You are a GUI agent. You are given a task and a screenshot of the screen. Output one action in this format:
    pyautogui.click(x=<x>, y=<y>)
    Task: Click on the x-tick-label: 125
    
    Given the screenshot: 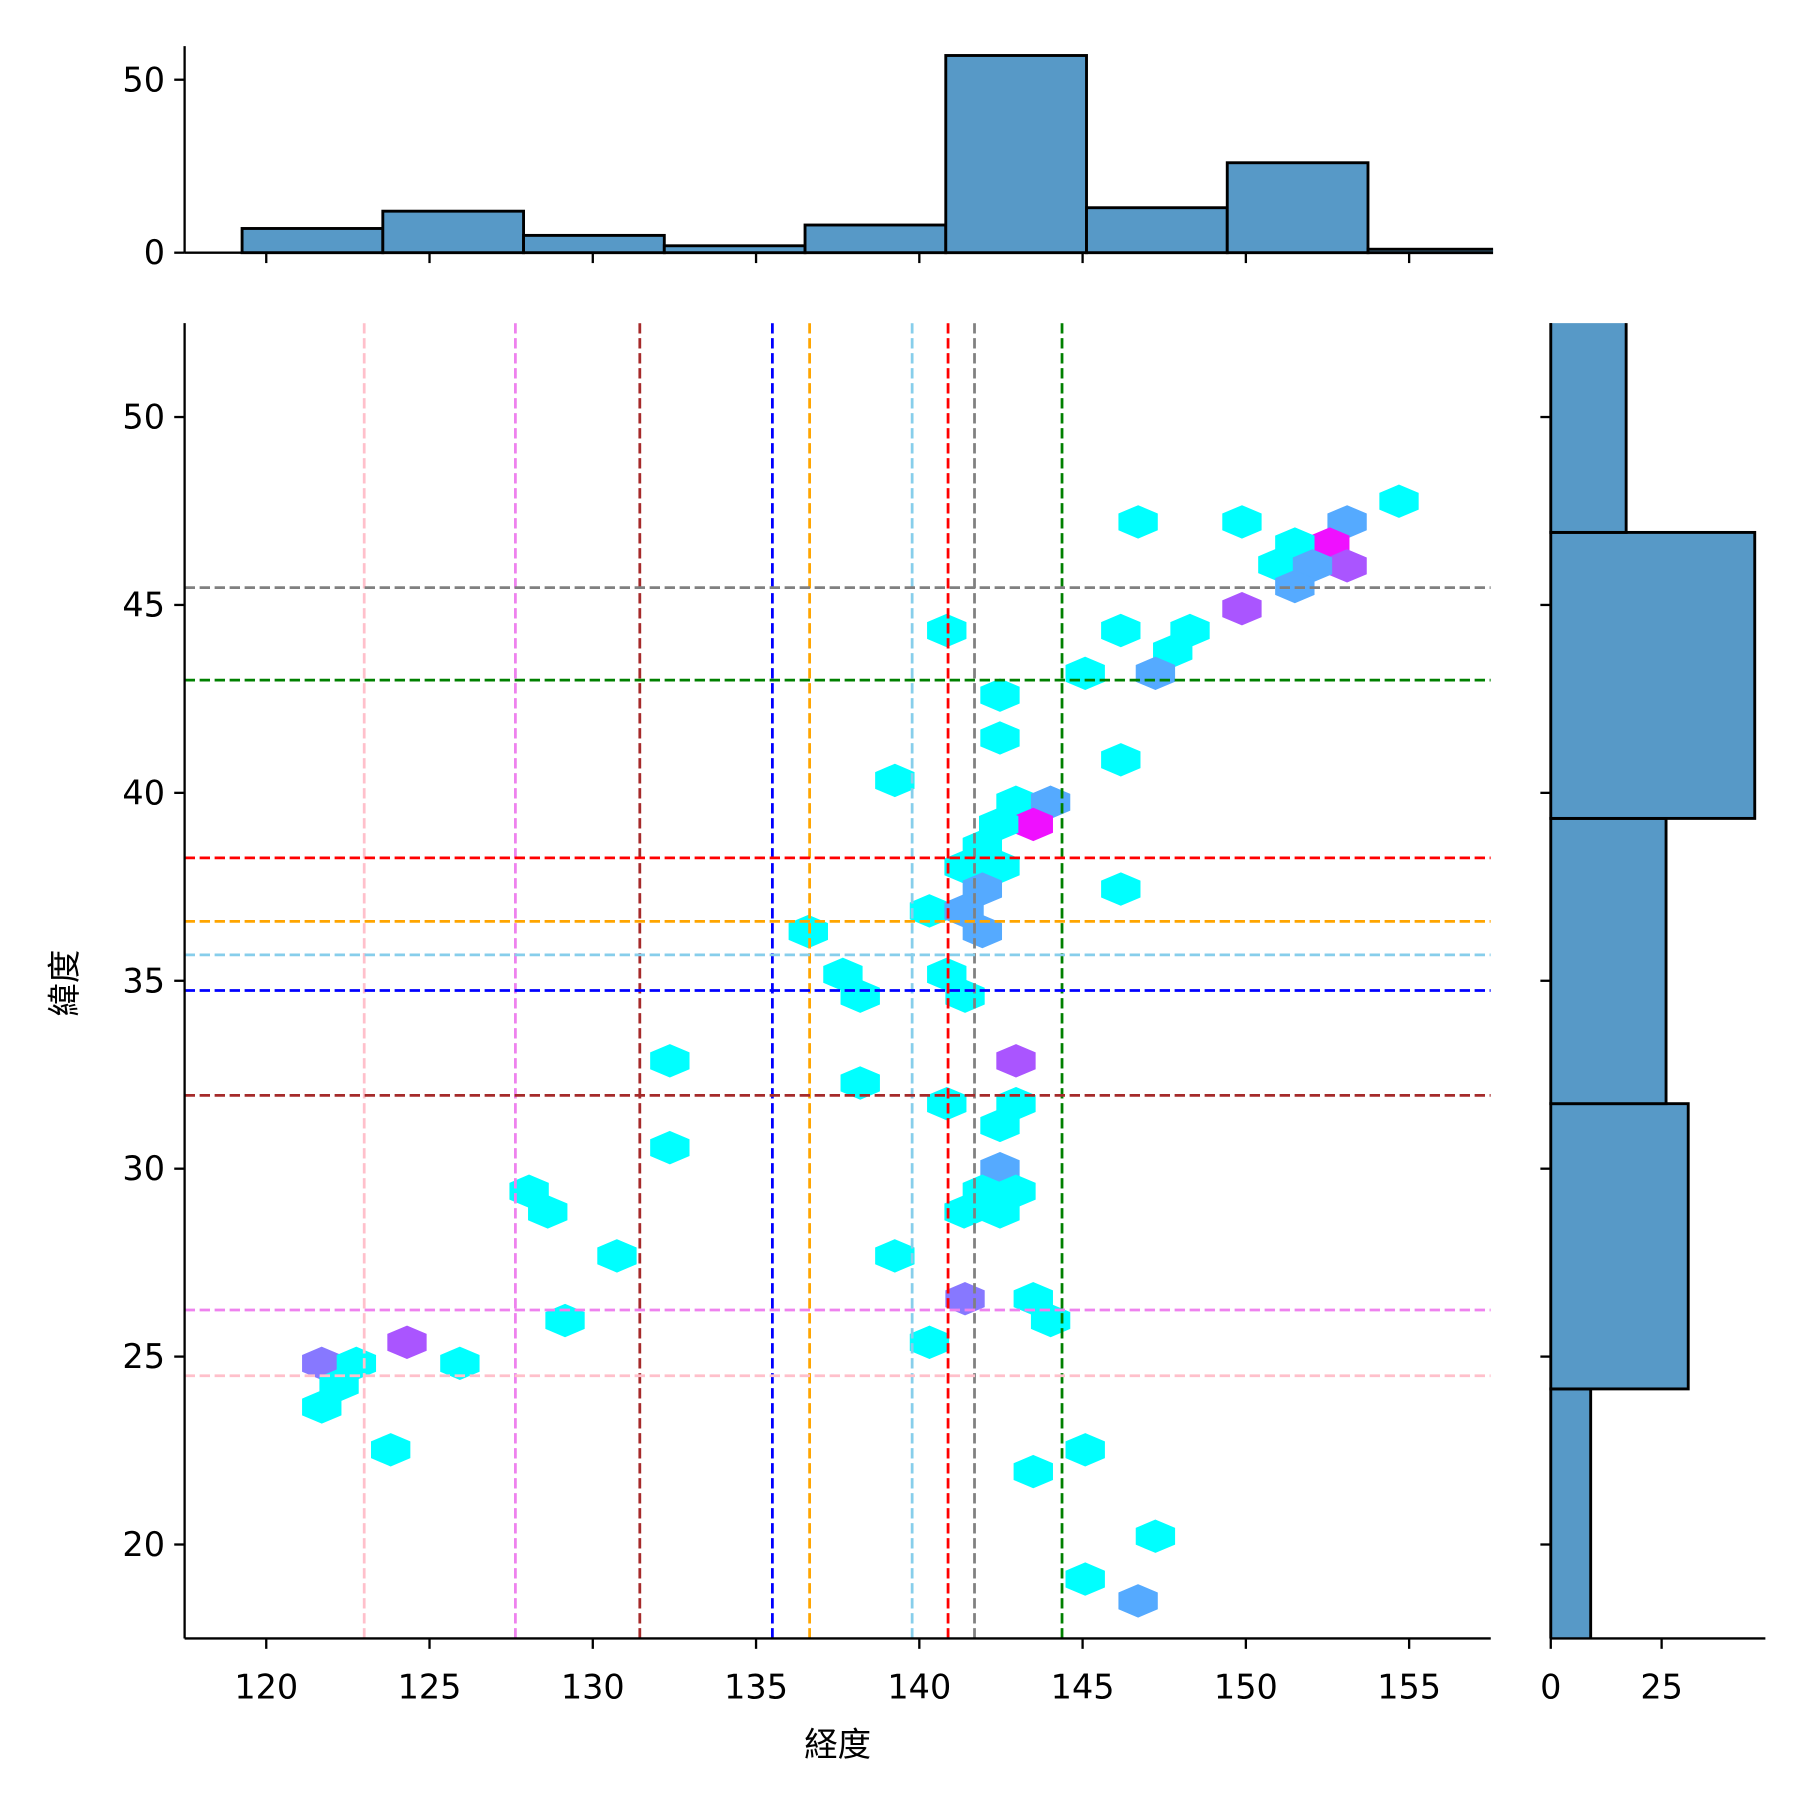 What is the action you would take?
    pyautogui.click(x=430, y=1686)
    